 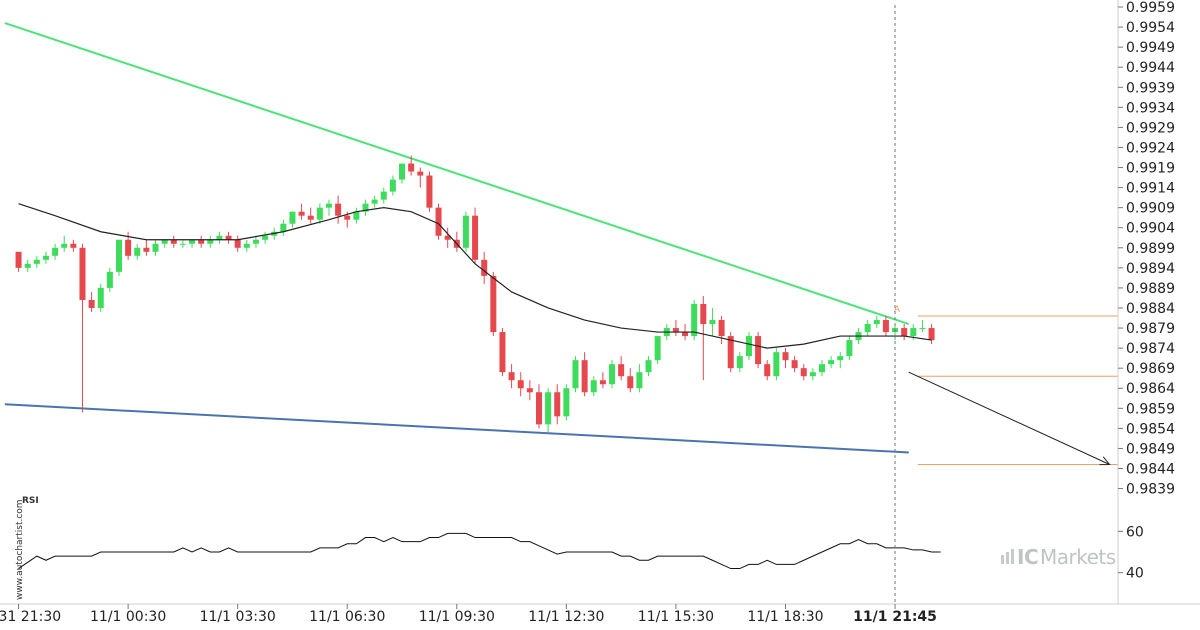 What do you see at coordinates (1105, 461) in the screenshot?
I see `projection-arrow-head` at bounding box center [1105, 461].